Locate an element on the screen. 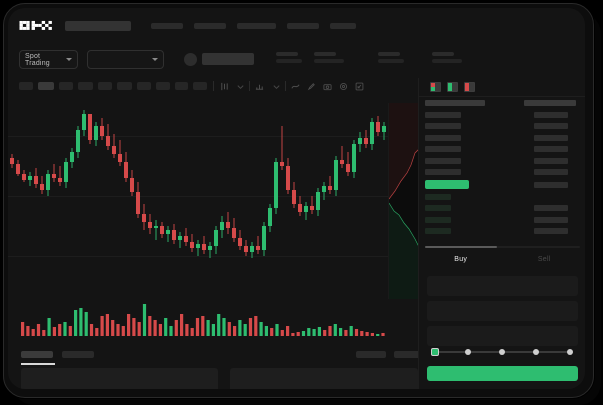  indicators-icon is located at coordinates (259, 86).